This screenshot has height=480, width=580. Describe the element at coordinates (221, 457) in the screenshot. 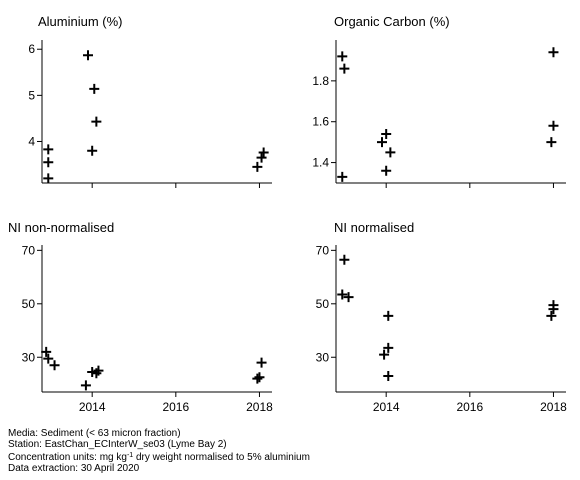

I see `footer-units-suffix: dry weight normalised to 5% aluminium` at that location.